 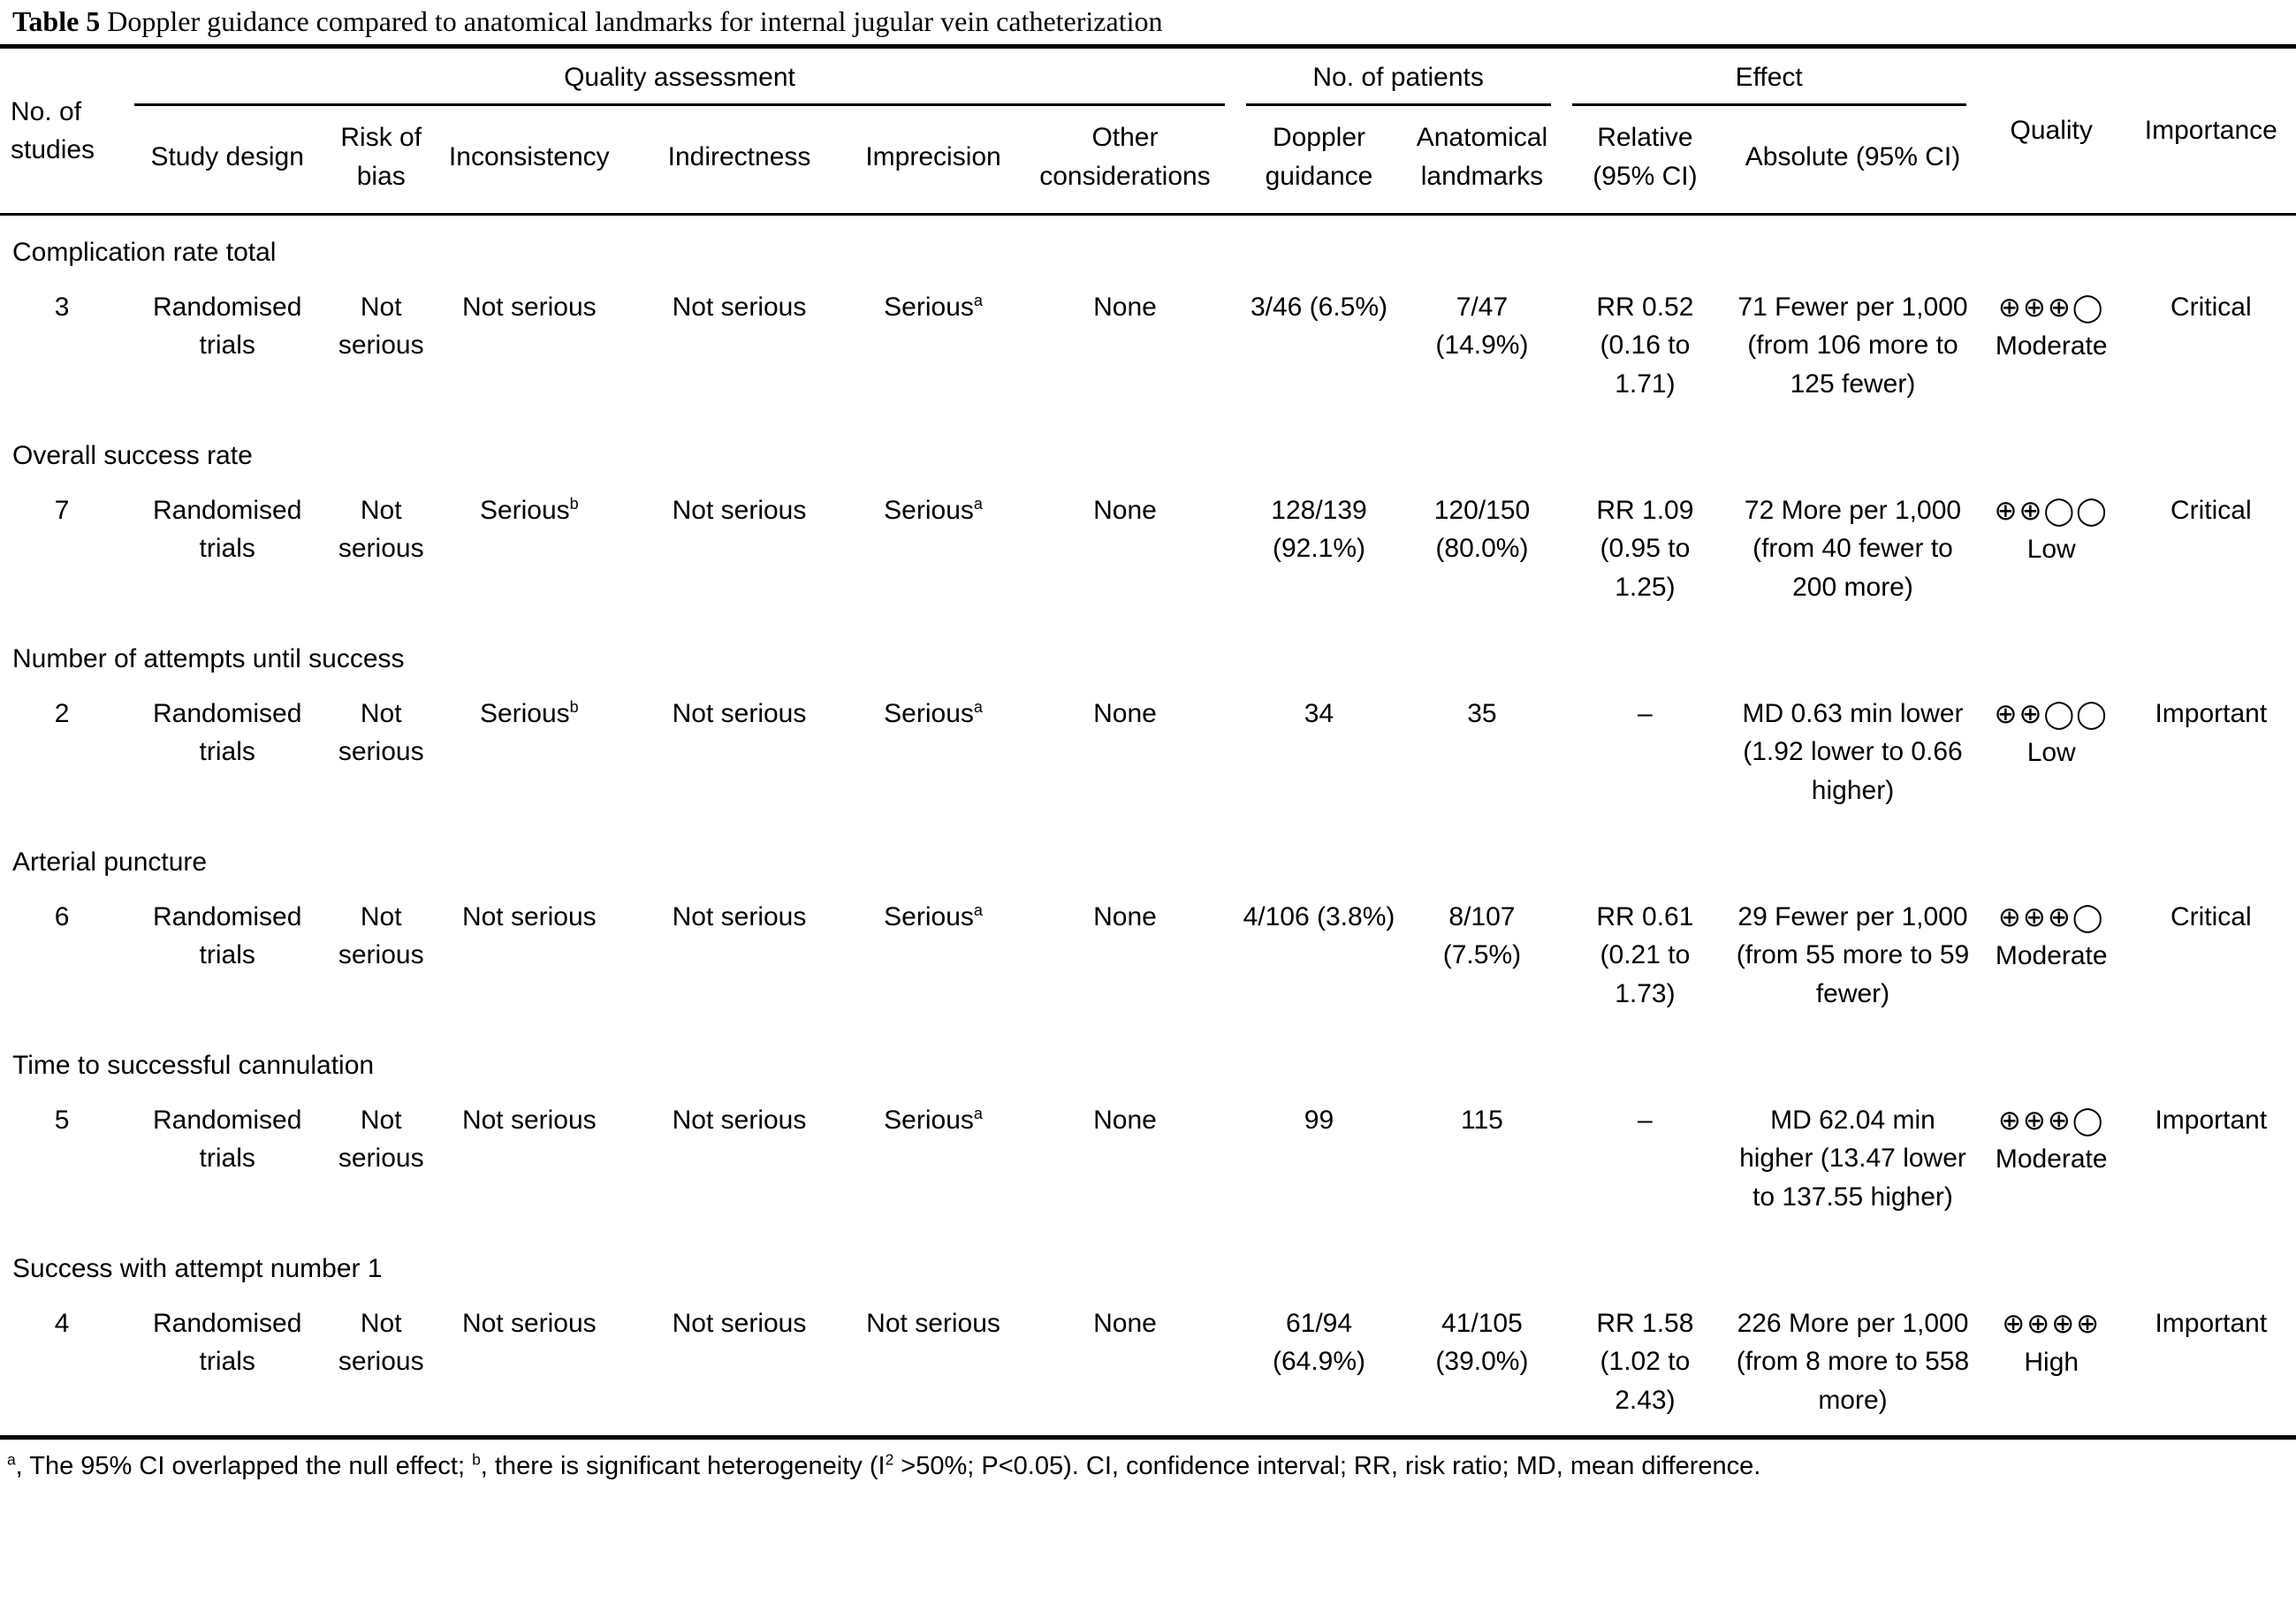 What do you see at coordinates (381, 161) in the screenshot?
I see `col-header-risk-of-bias: Risk of bias` at bounding box center [381, 161].